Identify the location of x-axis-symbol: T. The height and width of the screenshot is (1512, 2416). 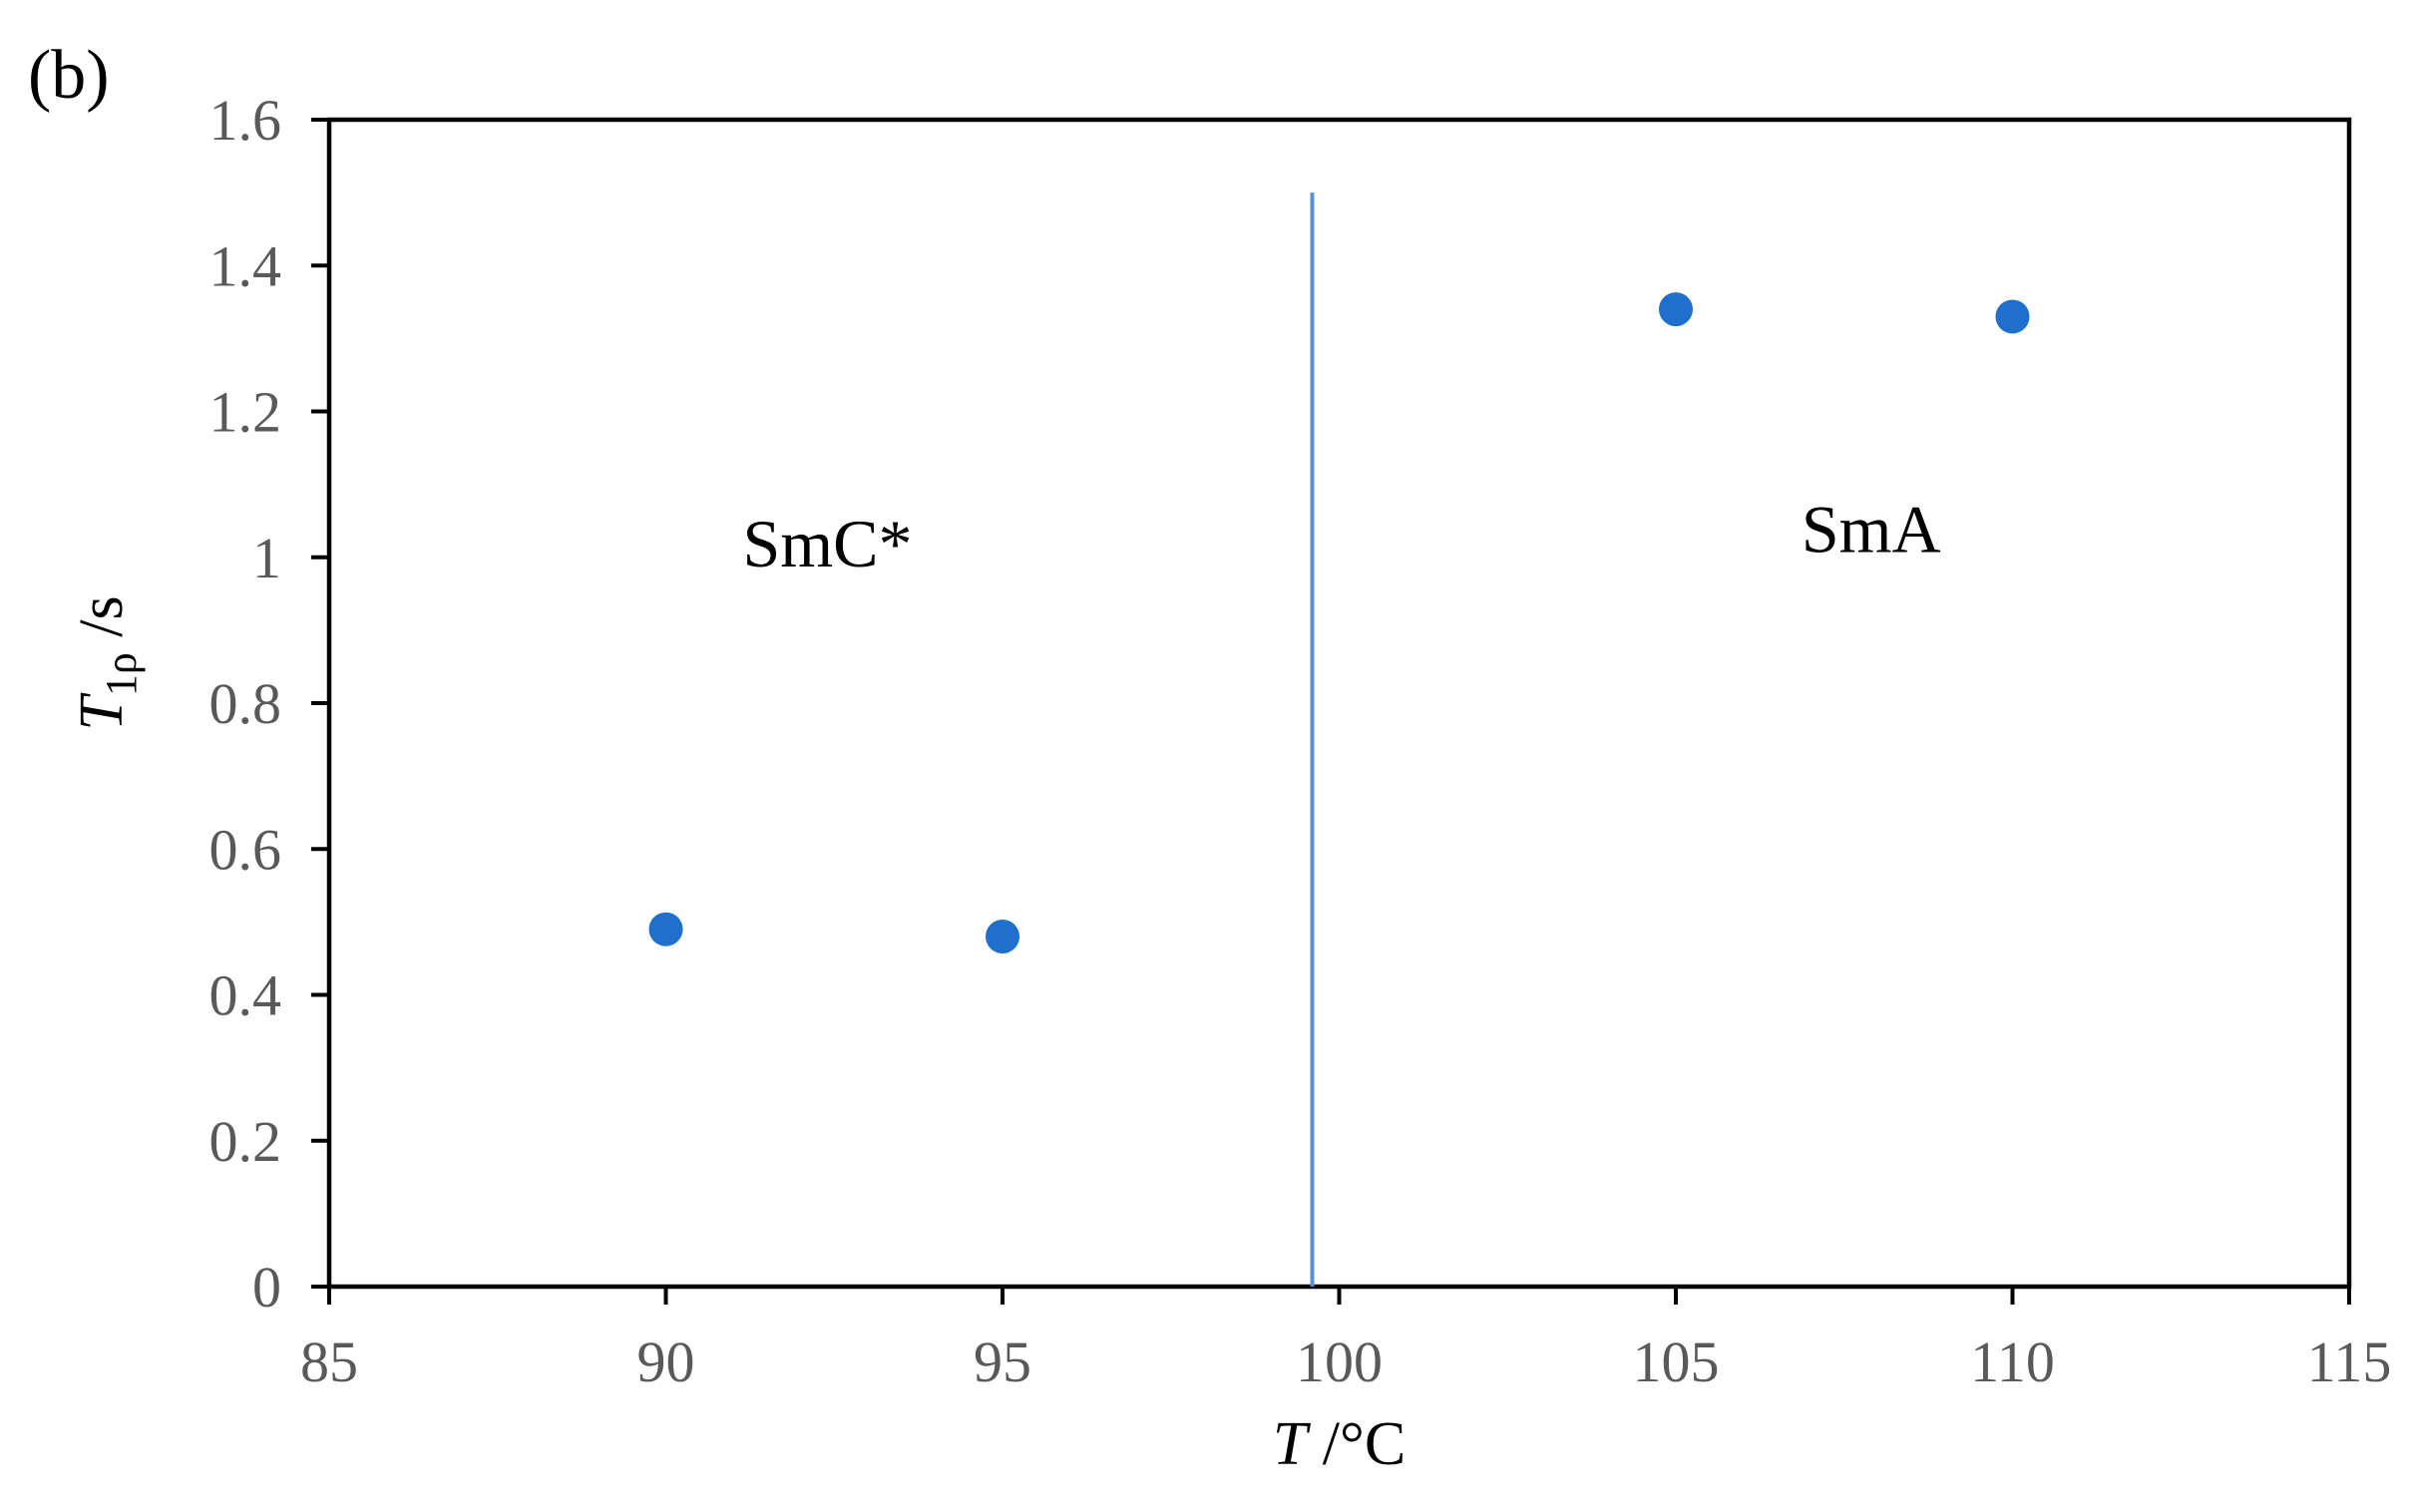
(1292, 1444).